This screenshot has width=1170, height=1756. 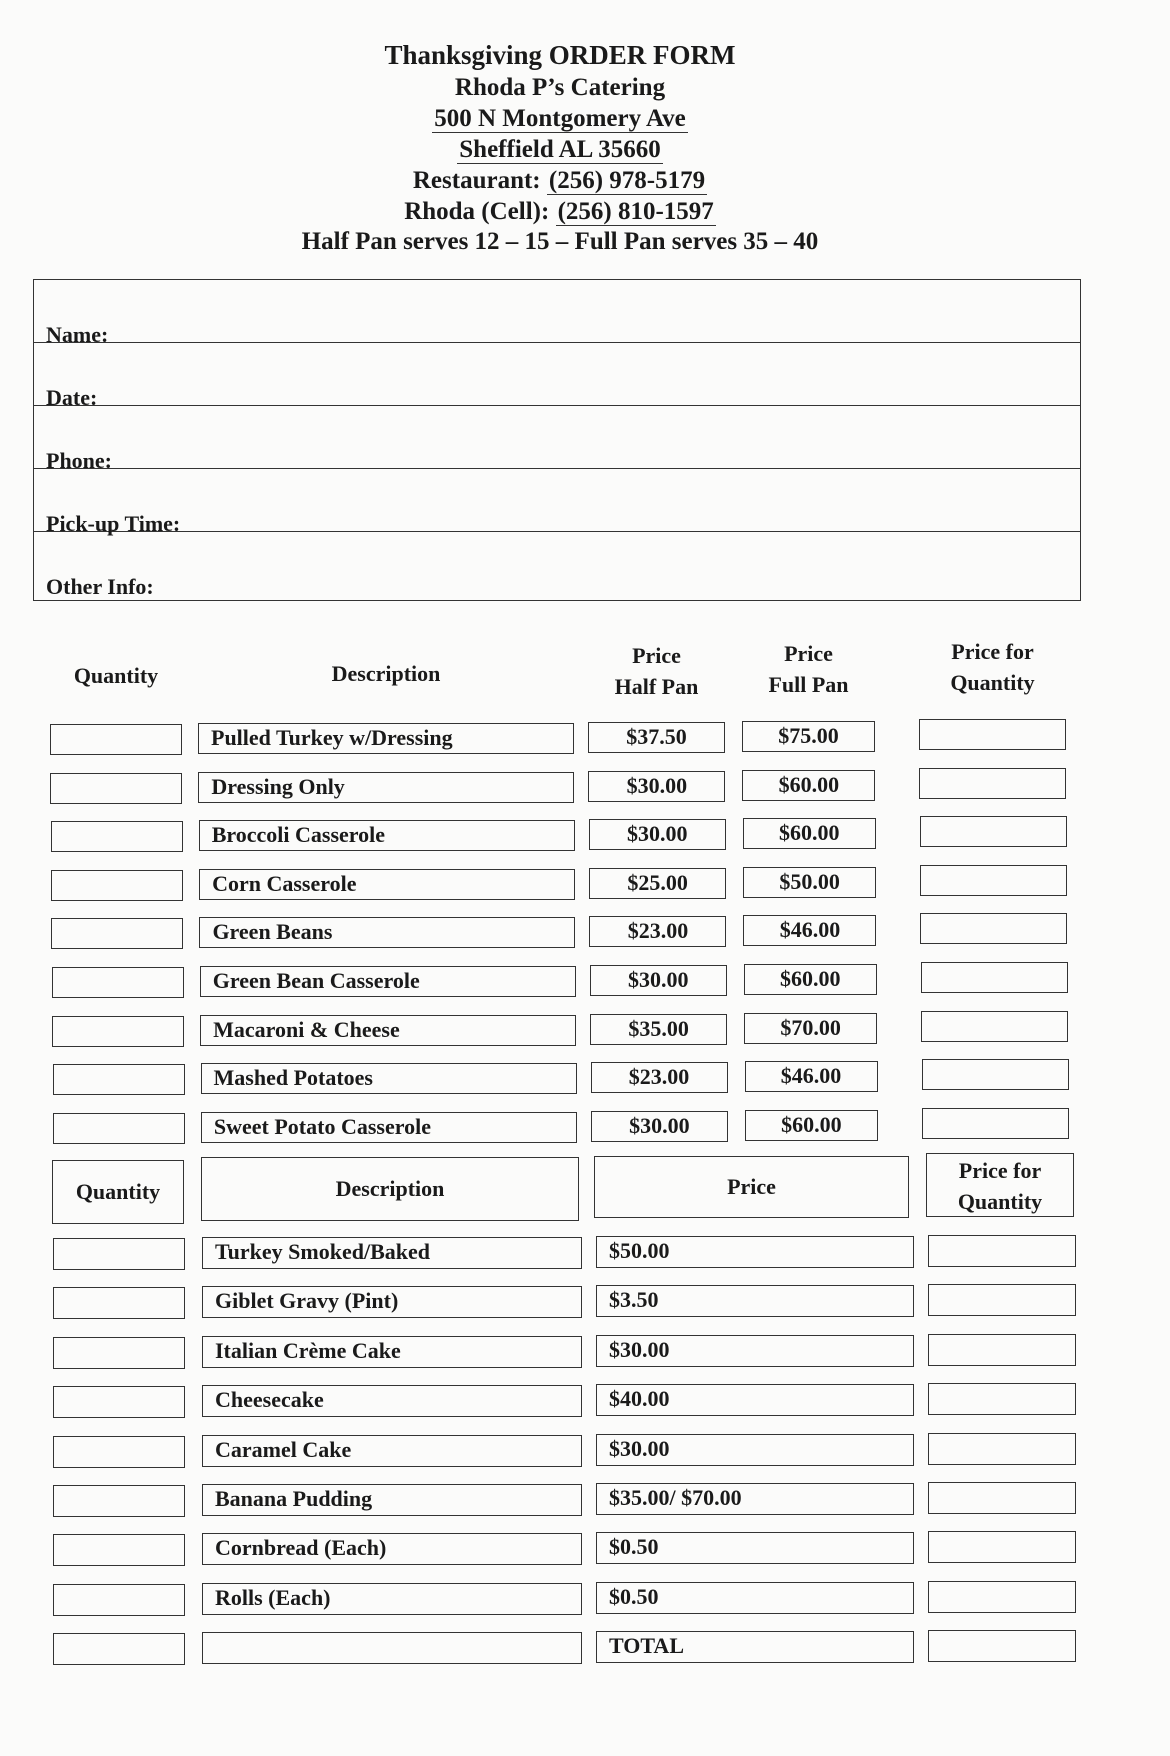 What do you see at coordinates (656, 686) in the screenshot?
I see `half-pan-header-line-2: Half Pan` at bounding box center [656, 686].